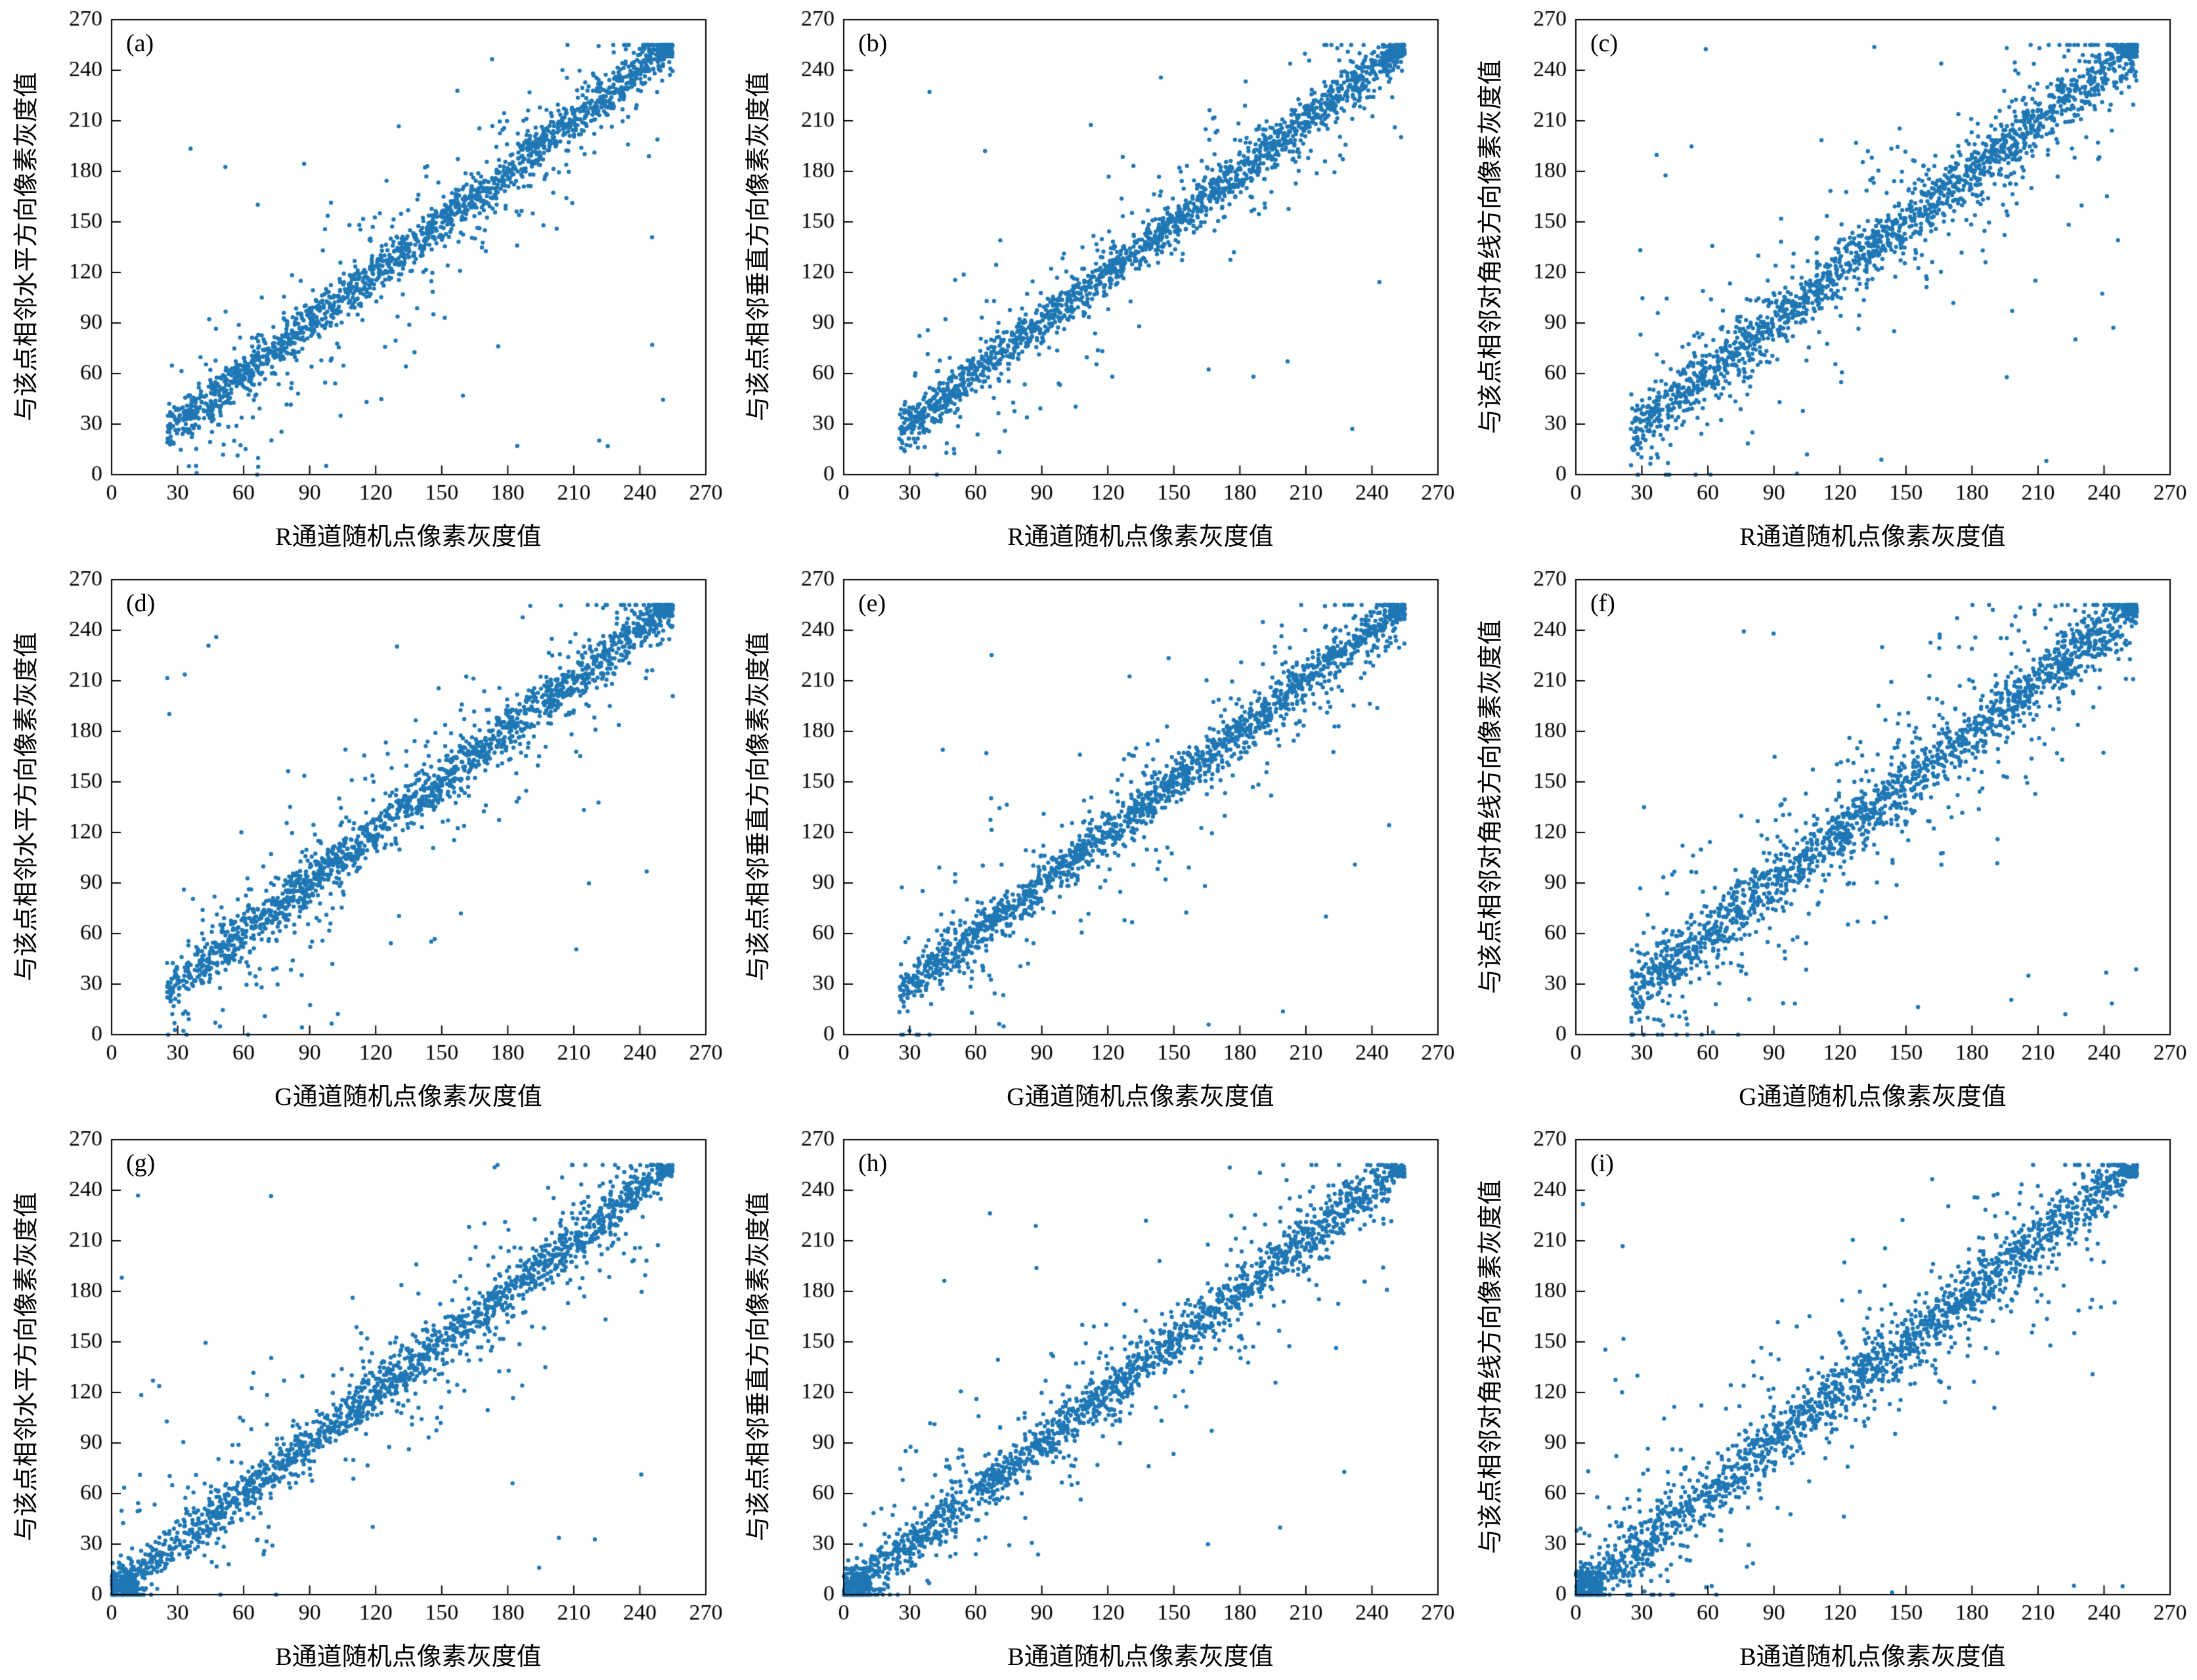  I want to click on panel-letter: (c), so click(1605, 43).